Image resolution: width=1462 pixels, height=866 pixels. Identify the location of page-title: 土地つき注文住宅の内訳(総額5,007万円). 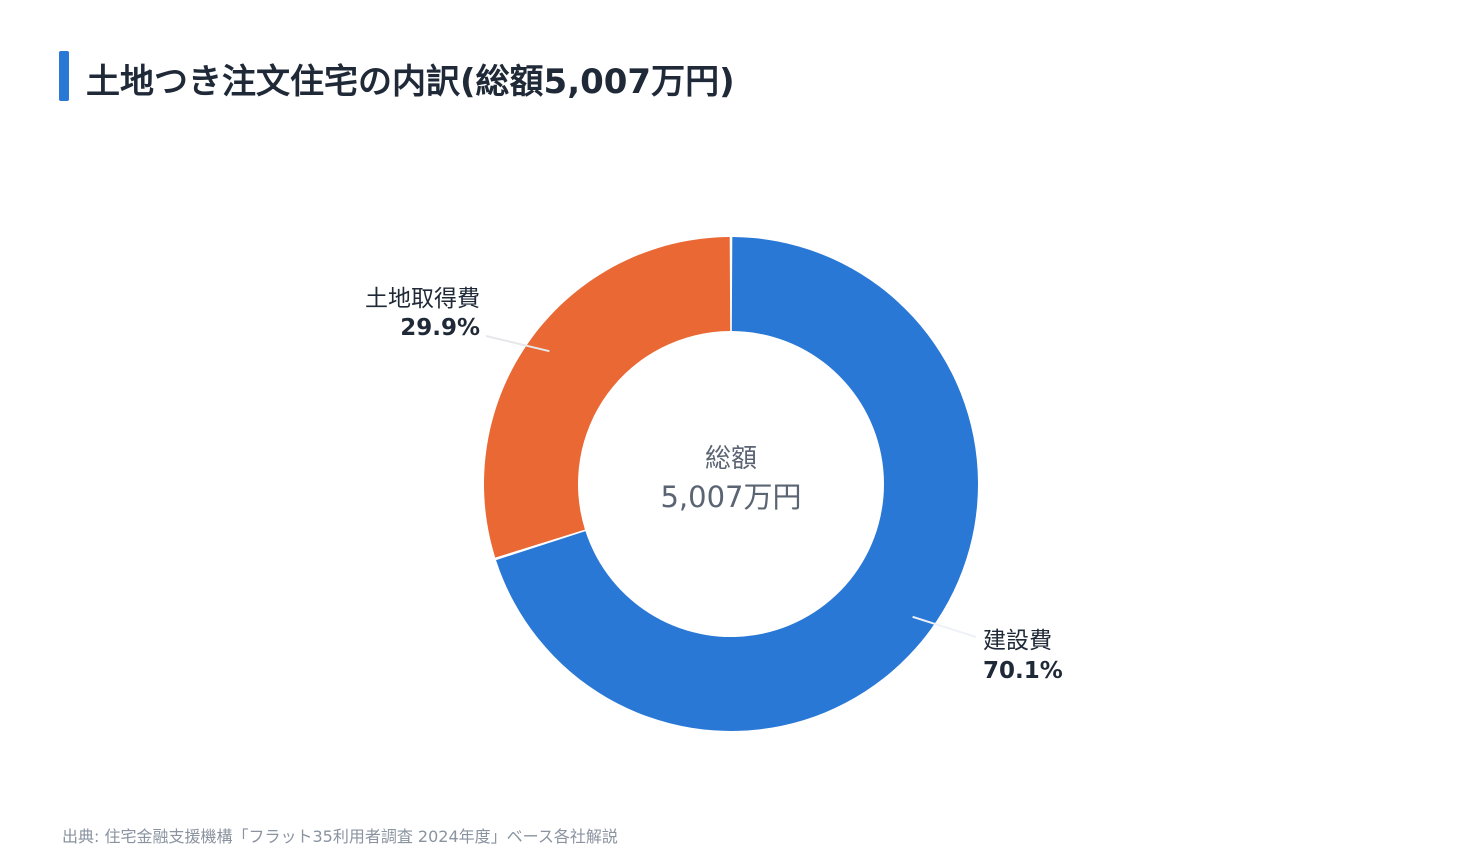
(410, 82).